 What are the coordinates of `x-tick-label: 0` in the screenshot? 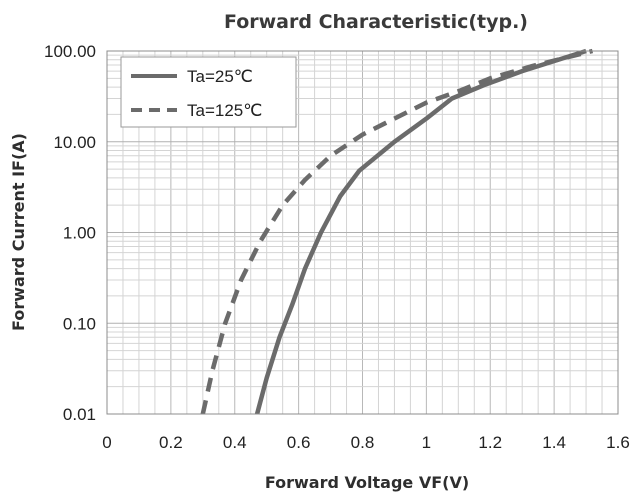 It's located at (106, 442).